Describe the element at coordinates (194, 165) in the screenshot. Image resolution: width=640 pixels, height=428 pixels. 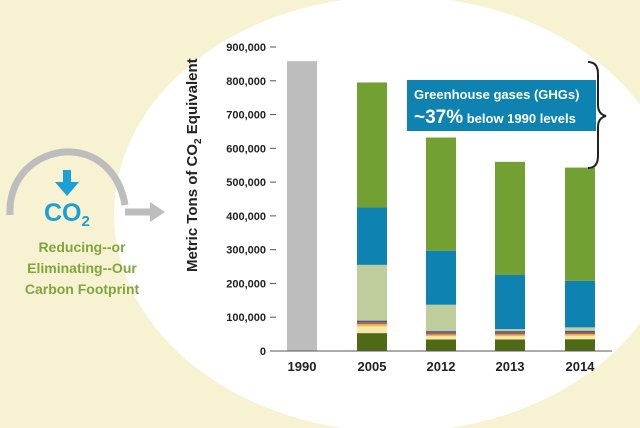
I see `y-axis-title: Metric Tons of CO2 Equivalent` at that location.